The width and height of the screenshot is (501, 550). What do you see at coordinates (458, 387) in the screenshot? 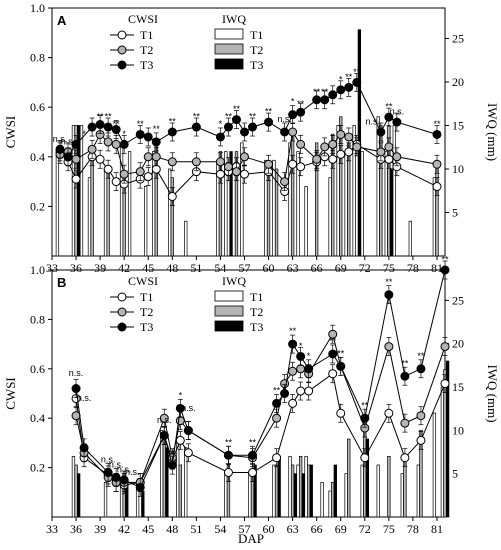
I see `y2-tick-label: 15` at bounding box center [458, 387].